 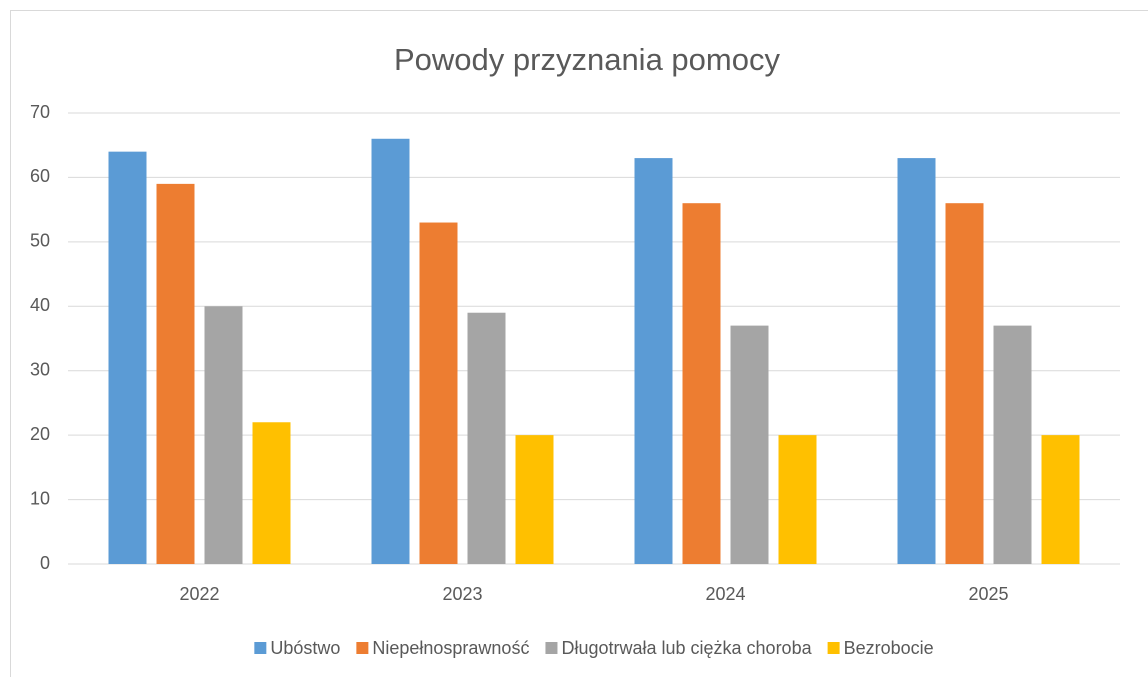 I want to click on y-tick-label: 10, so click(x=40, y=498).